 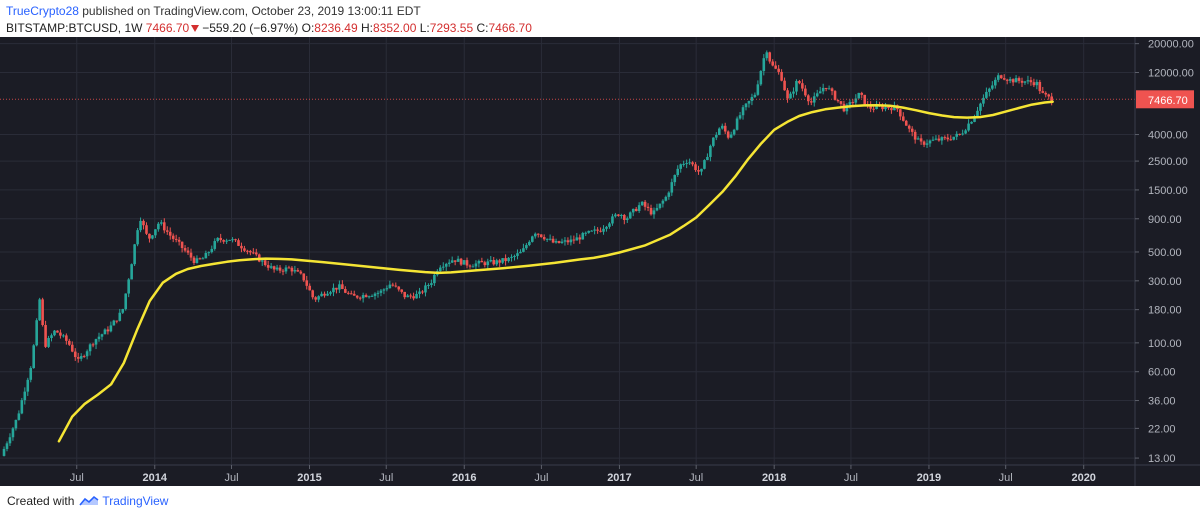 What do you see at coordinates (1168, 162) in the screenshot?
I see `y-tick-label: 2500.00` at bounding box center [1168, 162].